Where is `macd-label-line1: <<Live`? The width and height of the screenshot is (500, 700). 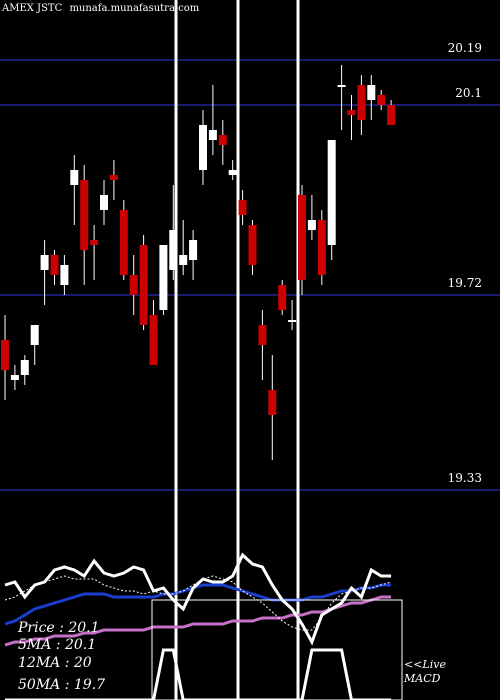 macd-label-line1: <<Live is located at coordinates (425, 664).